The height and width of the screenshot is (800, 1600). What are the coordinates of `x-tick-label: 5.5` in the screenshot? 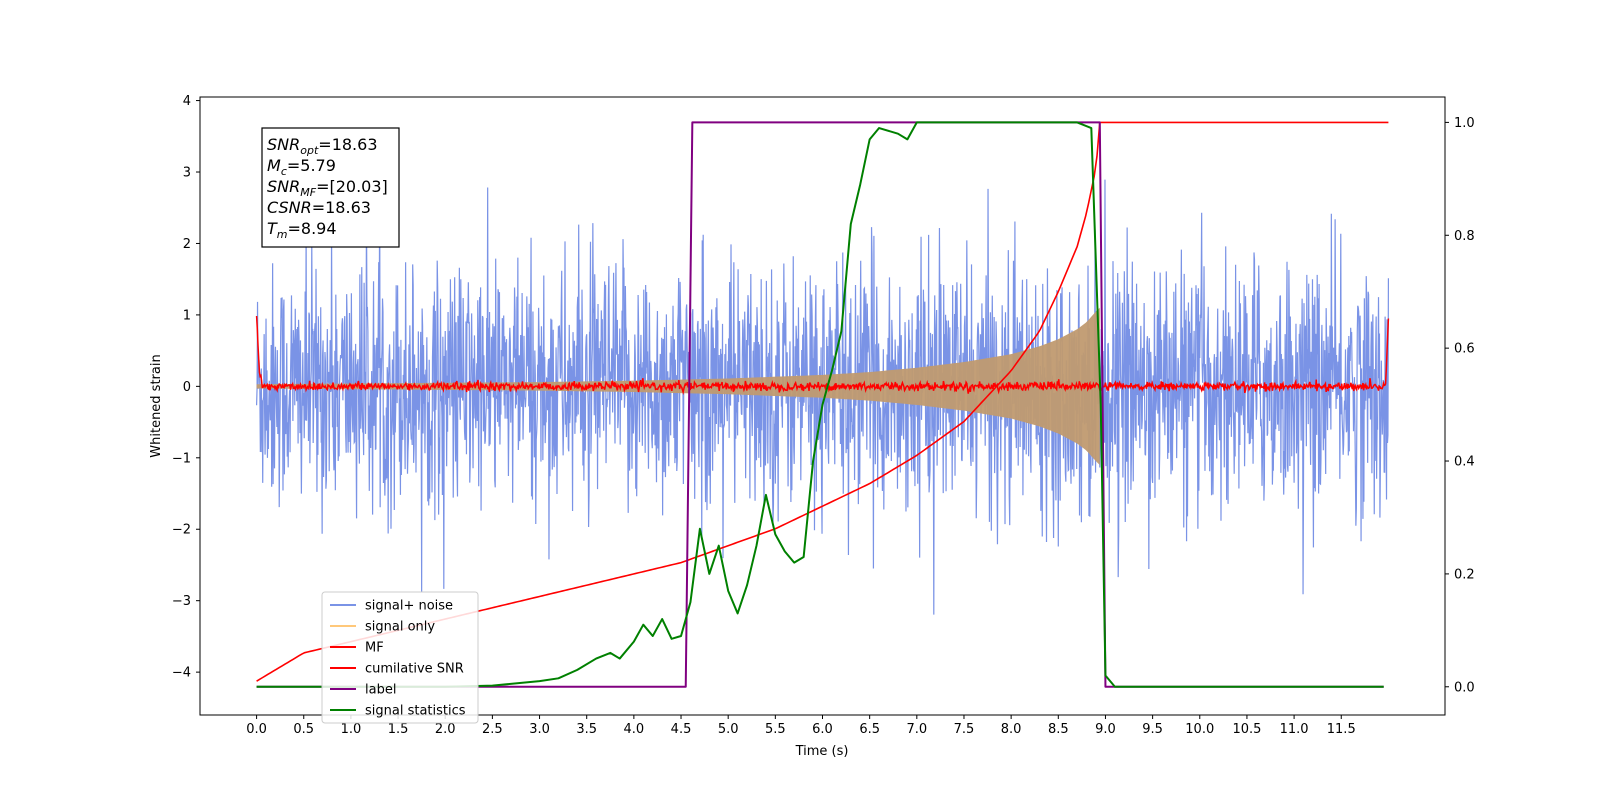 It's located at (775, 729).